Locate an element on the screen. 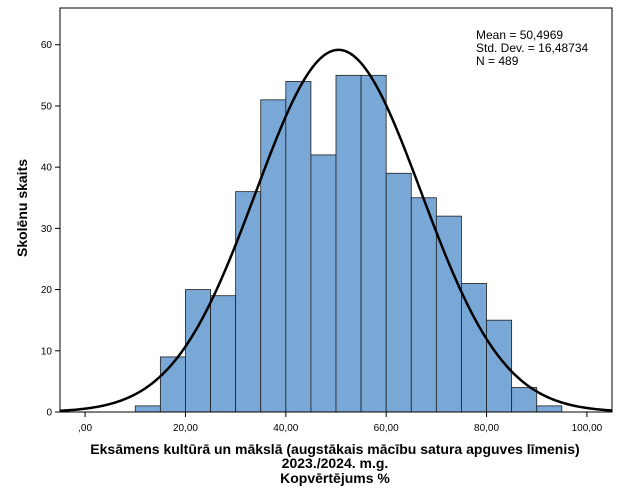 Image resolution: width=625 pixels, height=500 pixels. y-tick-label: 40 is located at coordinates (47, 168).